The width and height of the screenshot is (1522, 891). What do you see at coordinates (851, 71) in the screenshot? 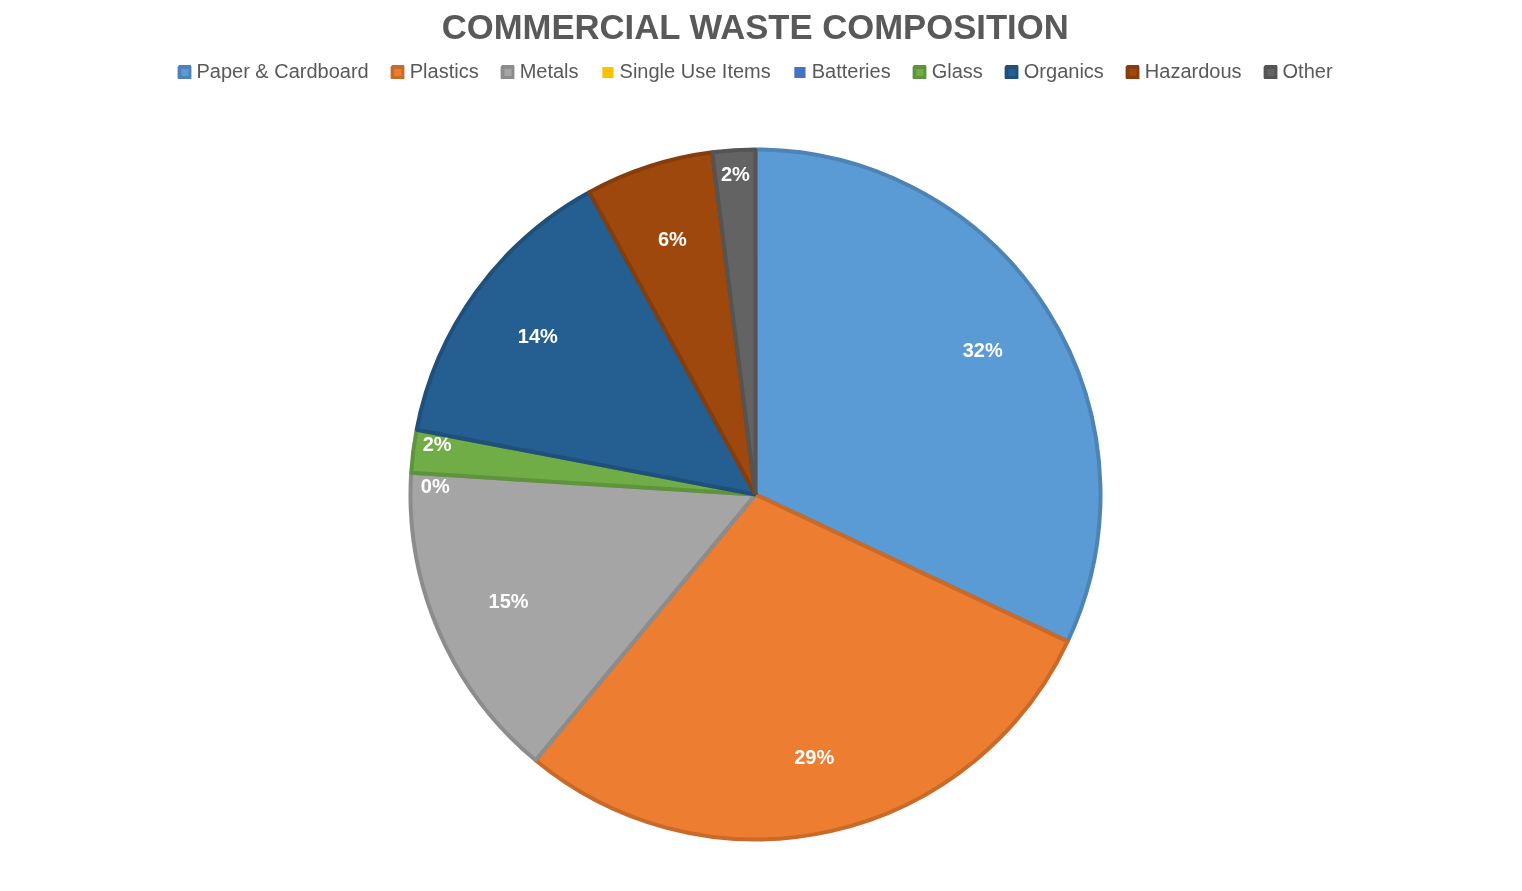
I see `legend-label: Batteries` at bounding box center [851, 71].